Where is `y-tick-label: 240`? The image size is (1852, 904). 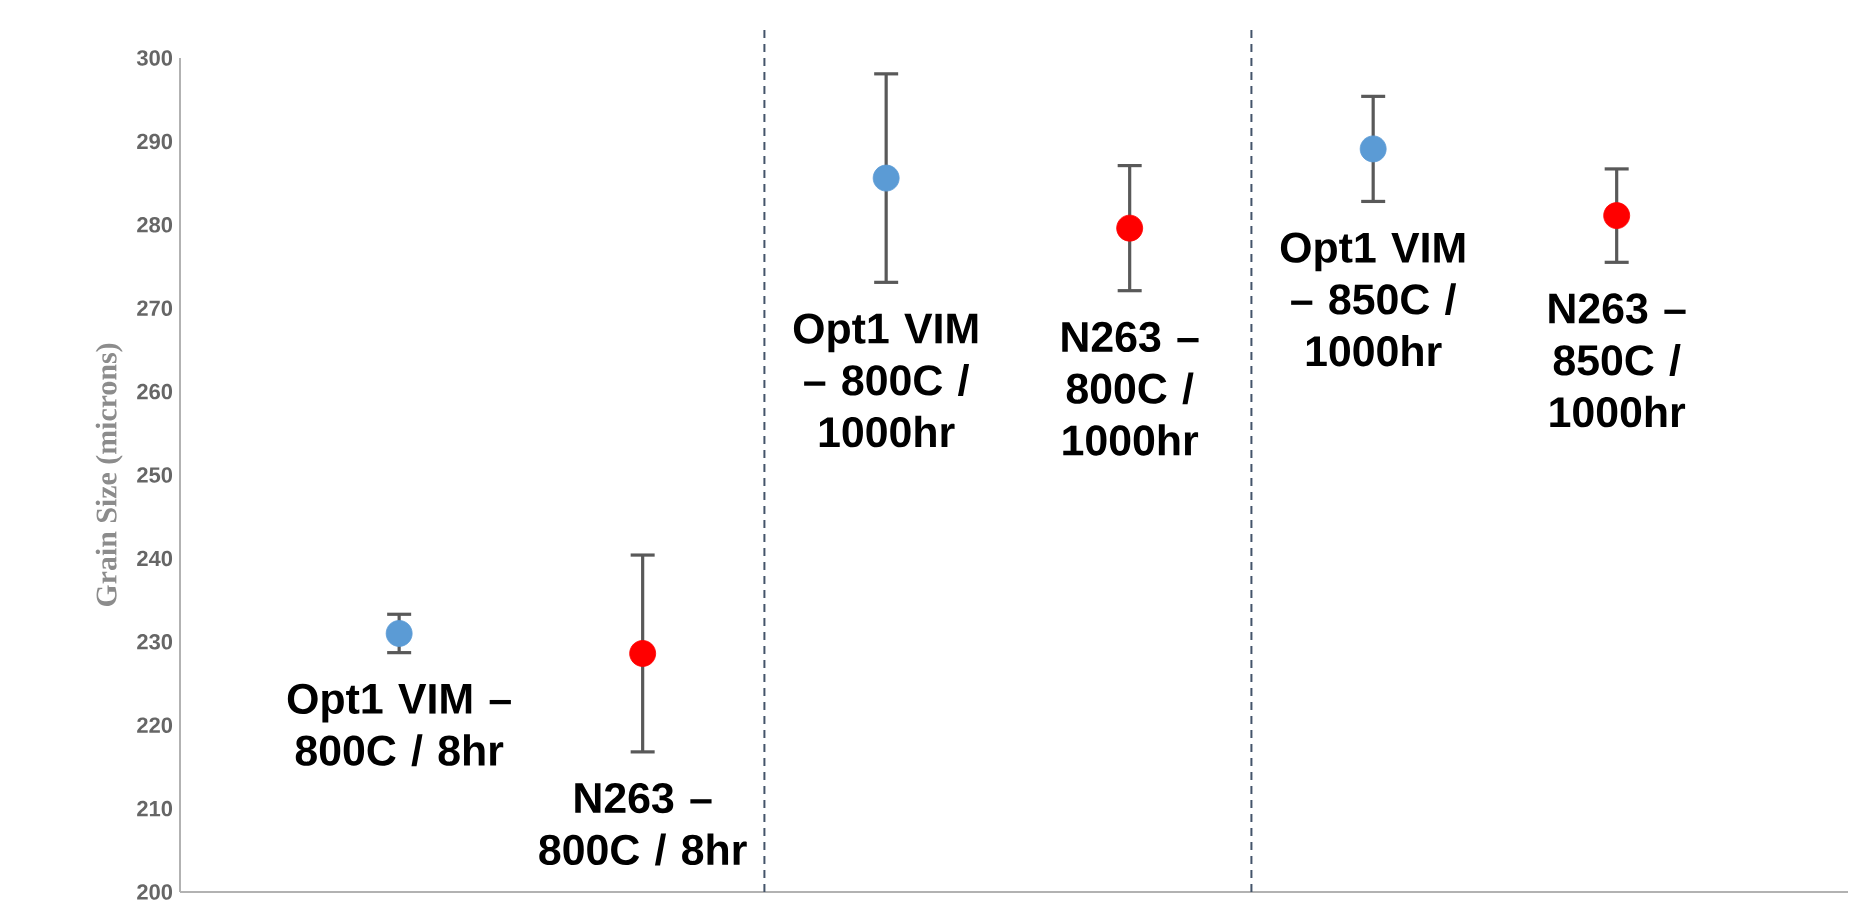 y-tick-label: 240 is located at coordinates (155, 558).